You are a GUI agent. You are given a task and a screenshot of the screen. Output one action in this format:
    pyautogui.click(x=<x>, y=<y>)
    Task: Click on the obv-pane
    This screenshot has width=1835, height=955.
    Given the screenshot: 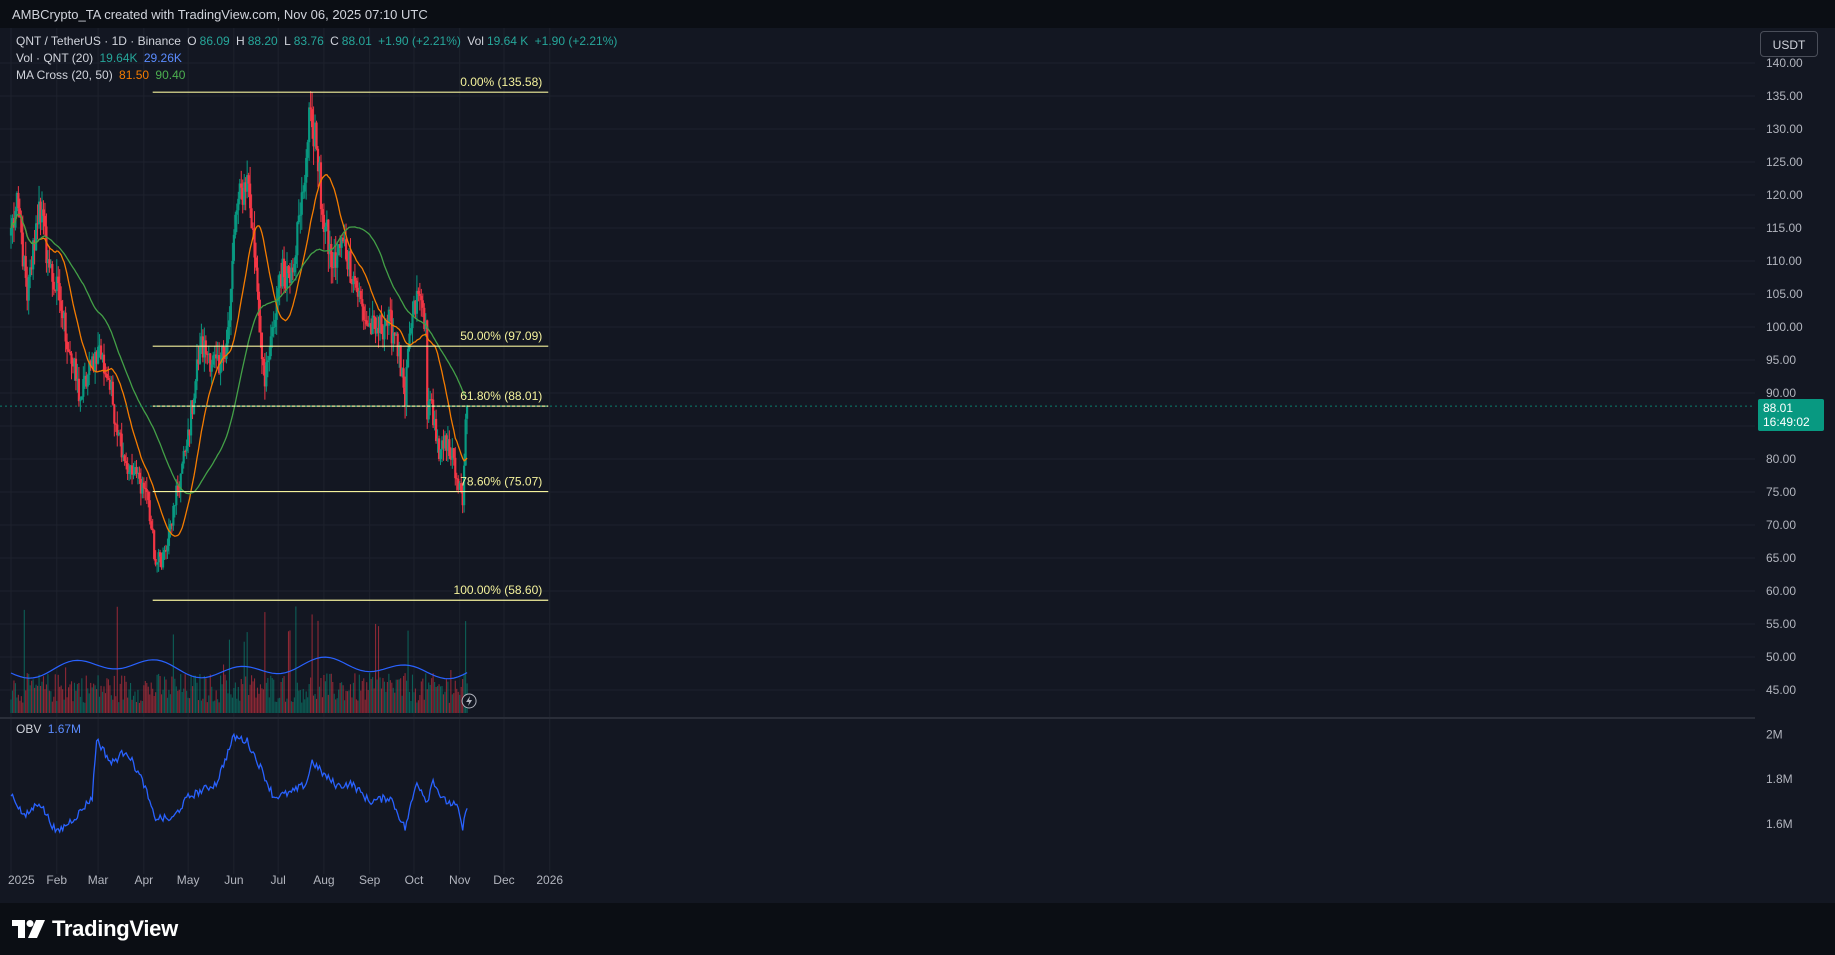 What is the action you would take?
    pyautogui.click(x=239, y=783)
    